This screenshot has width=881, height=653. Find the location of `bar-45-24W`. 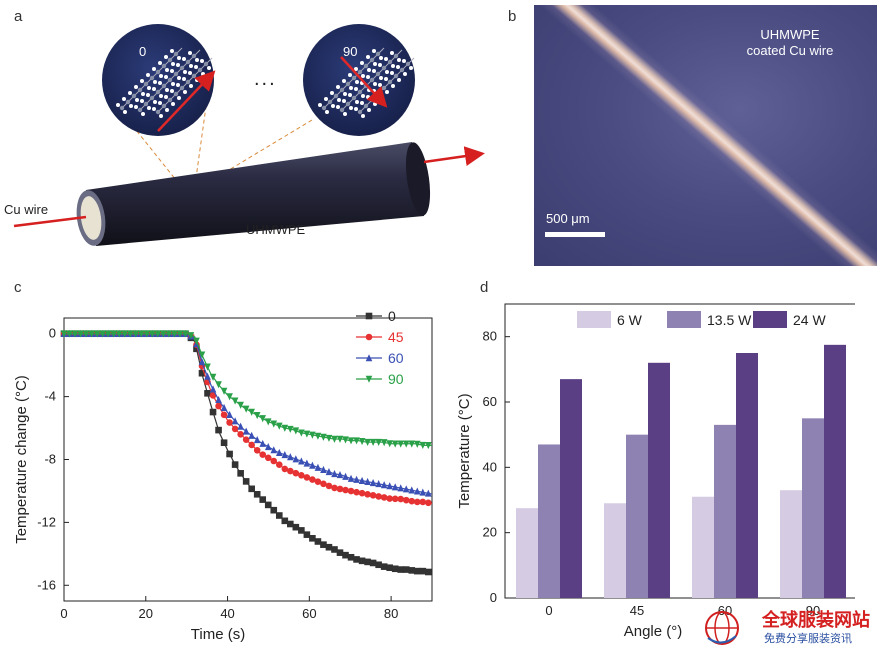

bar-45-24W is located at coordinates (659, 480).